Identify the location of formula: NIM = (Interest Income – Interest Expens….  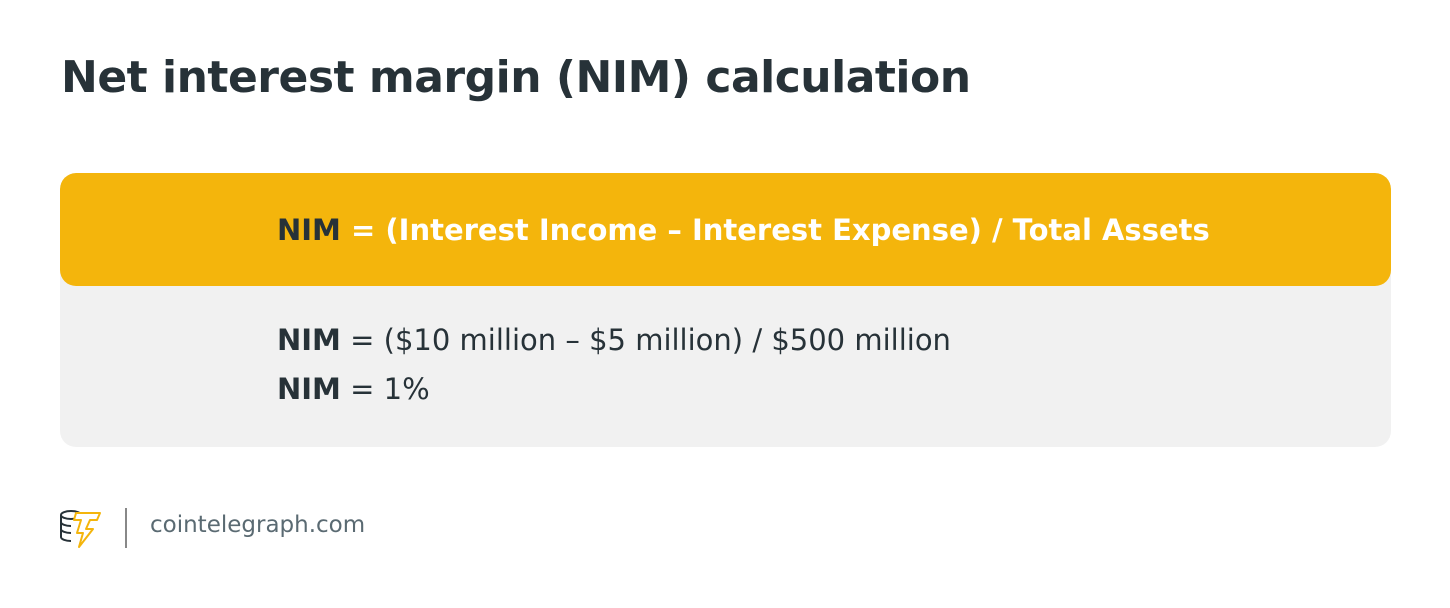
(743, 230).